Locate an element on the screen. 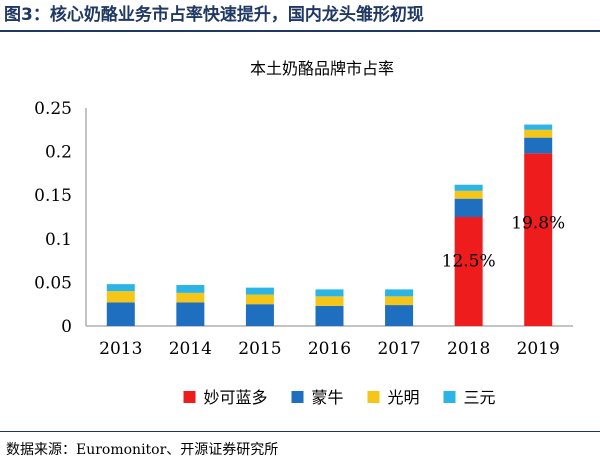 This screenshot has height=467, width=600. legend-item-蒙牛: 蒙牛 is located at coordinates (317, 397).